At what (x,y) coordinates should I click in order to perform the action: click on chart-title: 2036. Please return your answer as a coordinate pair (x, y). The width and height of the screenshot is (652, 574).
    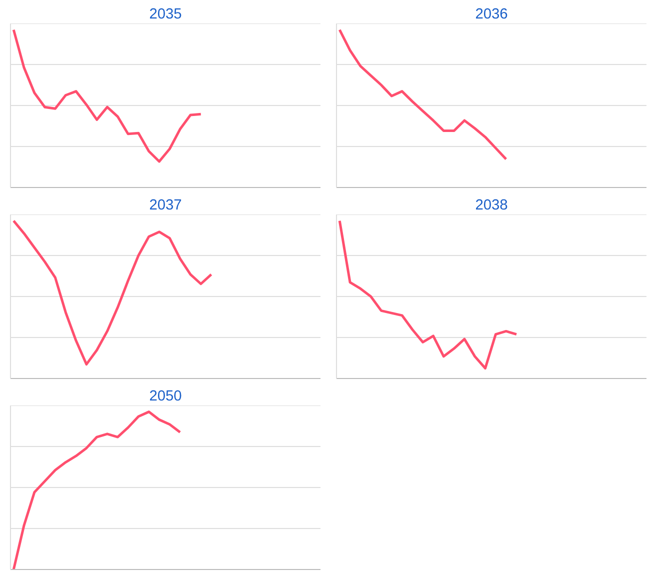
    Looking at the image, I should click on (491, 14).